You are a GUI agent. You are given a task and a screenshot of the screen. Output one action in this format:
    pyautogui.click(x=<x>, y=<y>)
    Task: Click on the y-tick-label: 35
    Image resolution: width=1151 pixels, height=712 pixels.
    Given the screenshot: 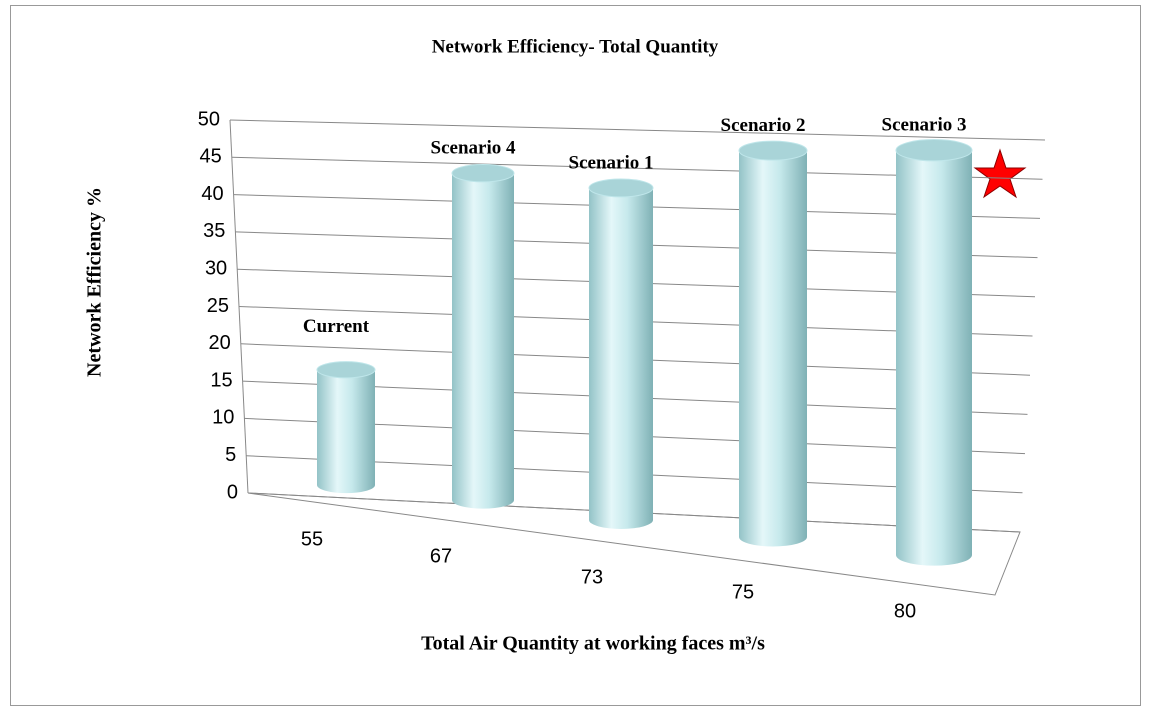 What is the action you would take?
    pyautogui.click(x=214, y=231)
    